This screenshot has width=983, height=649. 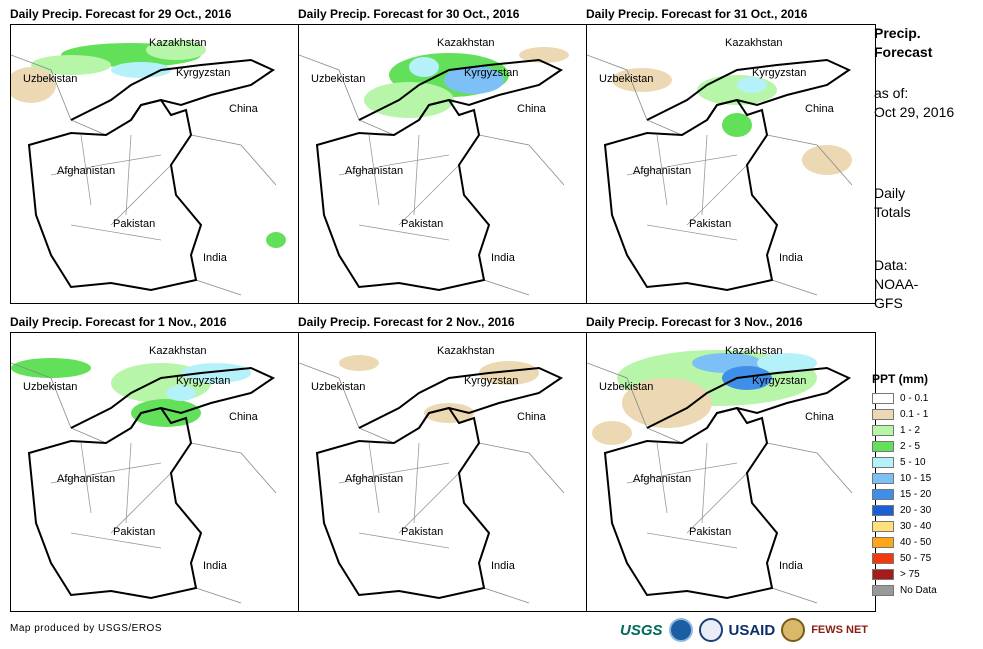 What do you see at coordinates (927, 478) in the screenshot?
I see `legend-item: 10 - 15` at bounding box center [927, 478].